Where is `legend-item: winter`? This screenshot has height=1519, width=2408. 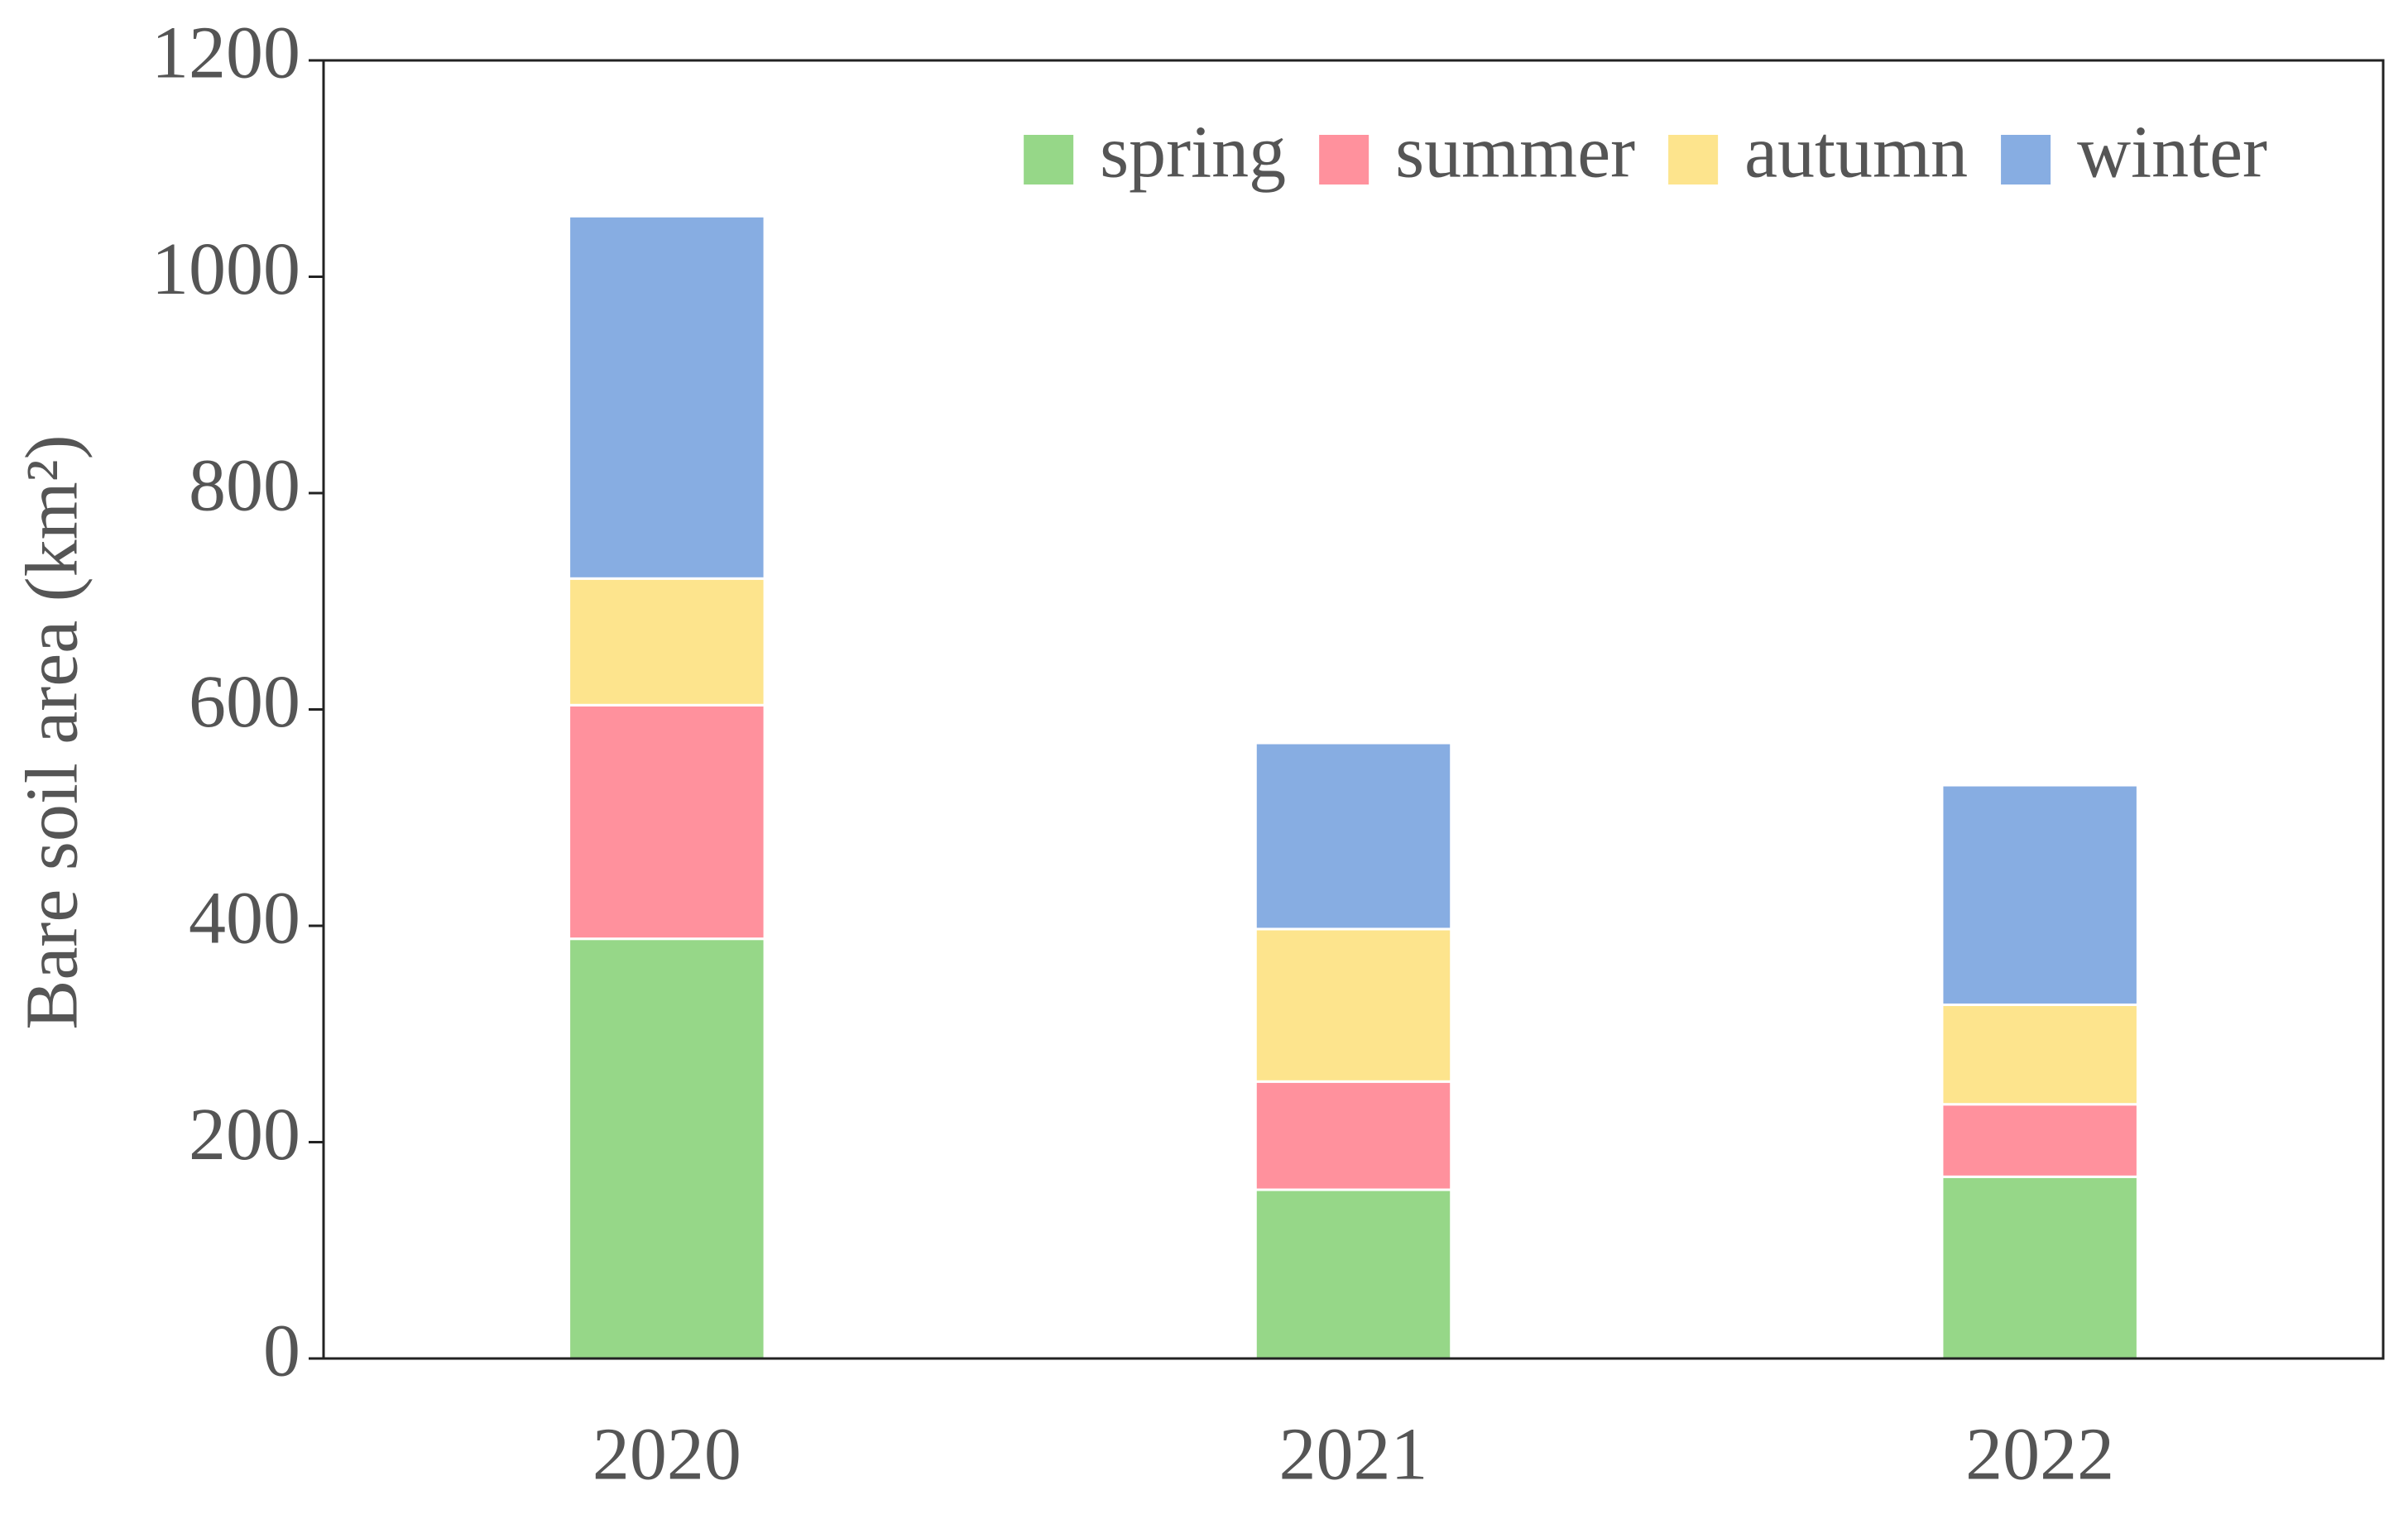
legend-item: winter is located at coordinates (2134, 153).